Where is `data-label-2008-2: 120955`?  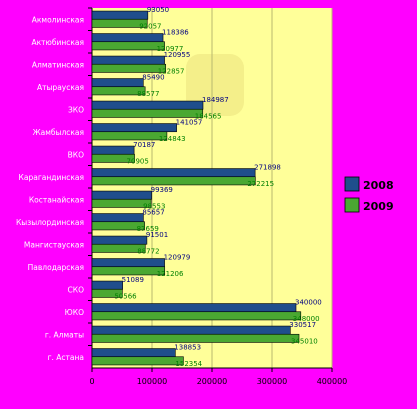 data-label-2008-2: 120955 is located at coordinates (177, 55).